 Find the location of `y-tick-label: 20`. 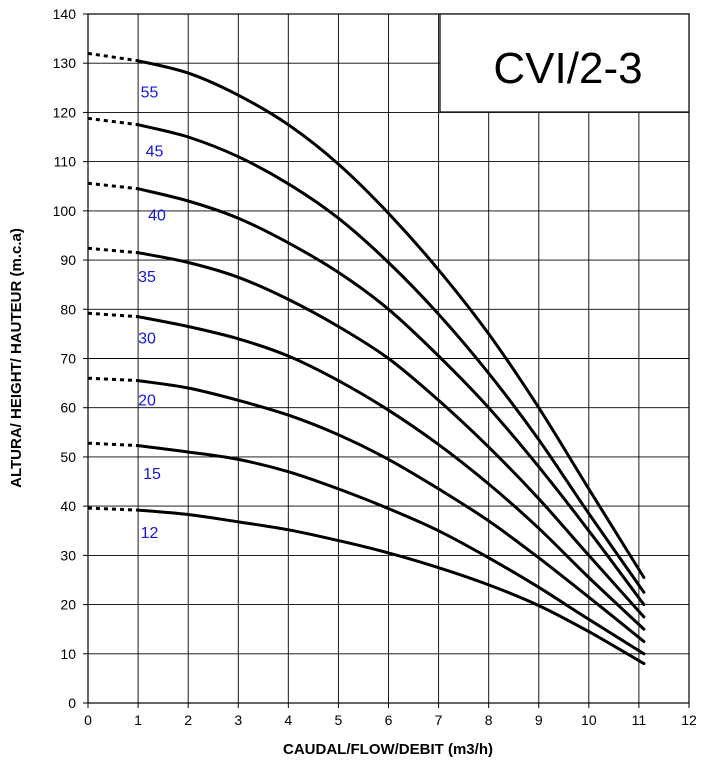

y-tick-label: 20 is located at coordinates (68, 605).